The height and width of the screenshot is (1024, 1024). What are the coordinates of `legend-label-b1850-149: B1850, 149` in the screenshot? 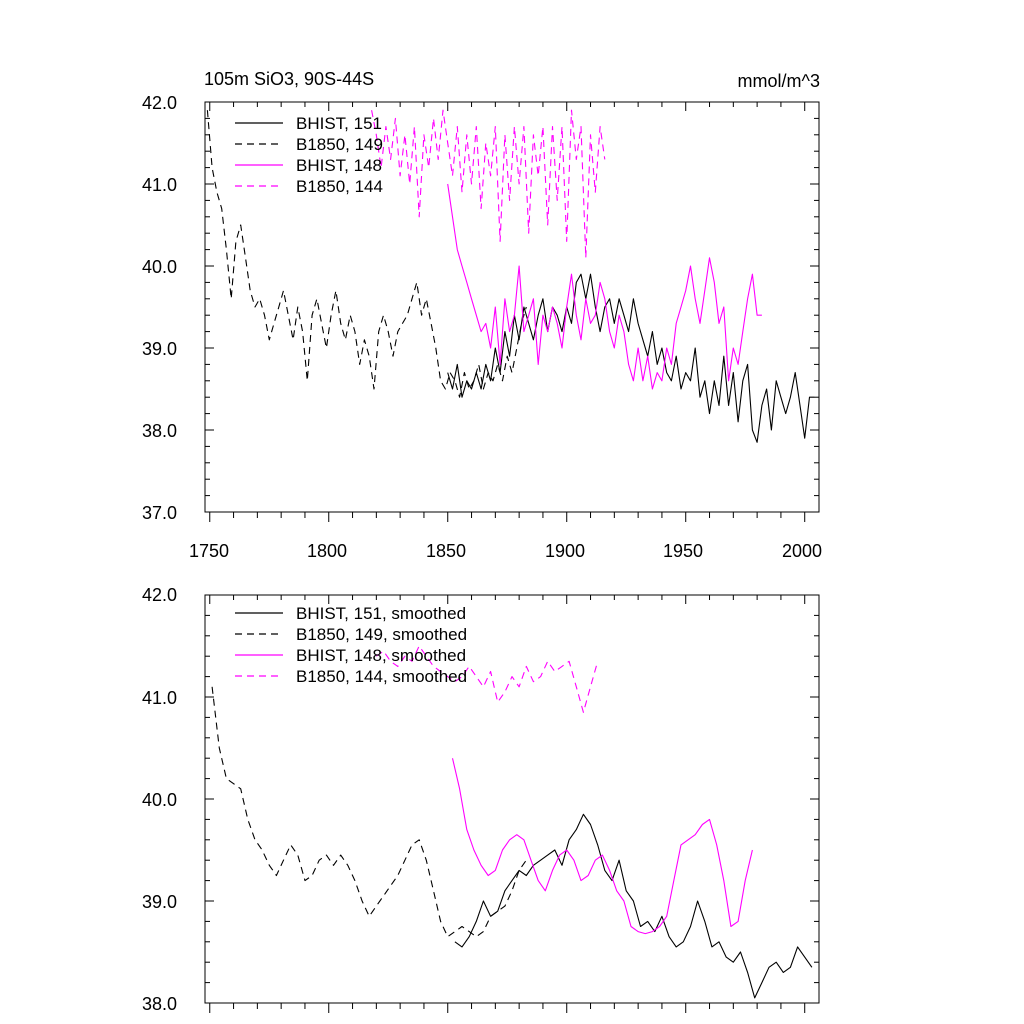 It's located at (339, 144).